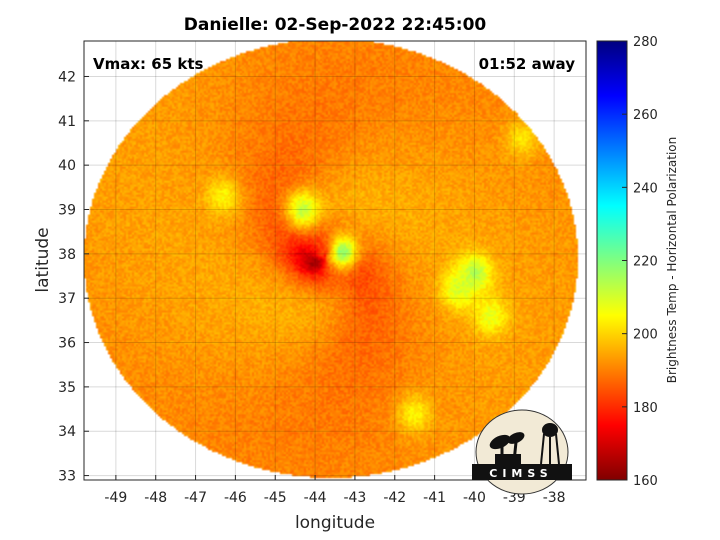 Image resolution: width=720 pixels, height=540 pixels. I want to click on colorbar-tick-label: 200, so click(645, 335).